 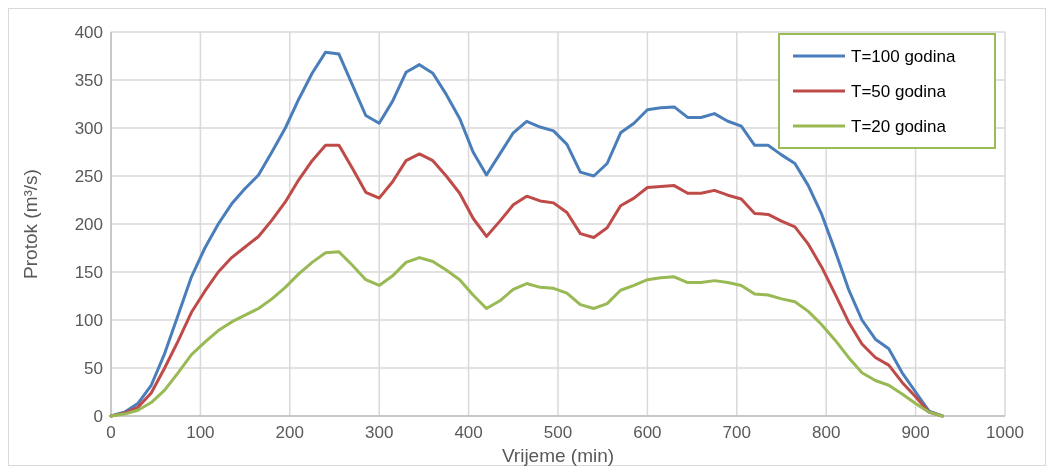 What do you see at coordinates (88, 224) in the screenshot?
I see `y-tick-label: 200` at bounding box center [88, 224].